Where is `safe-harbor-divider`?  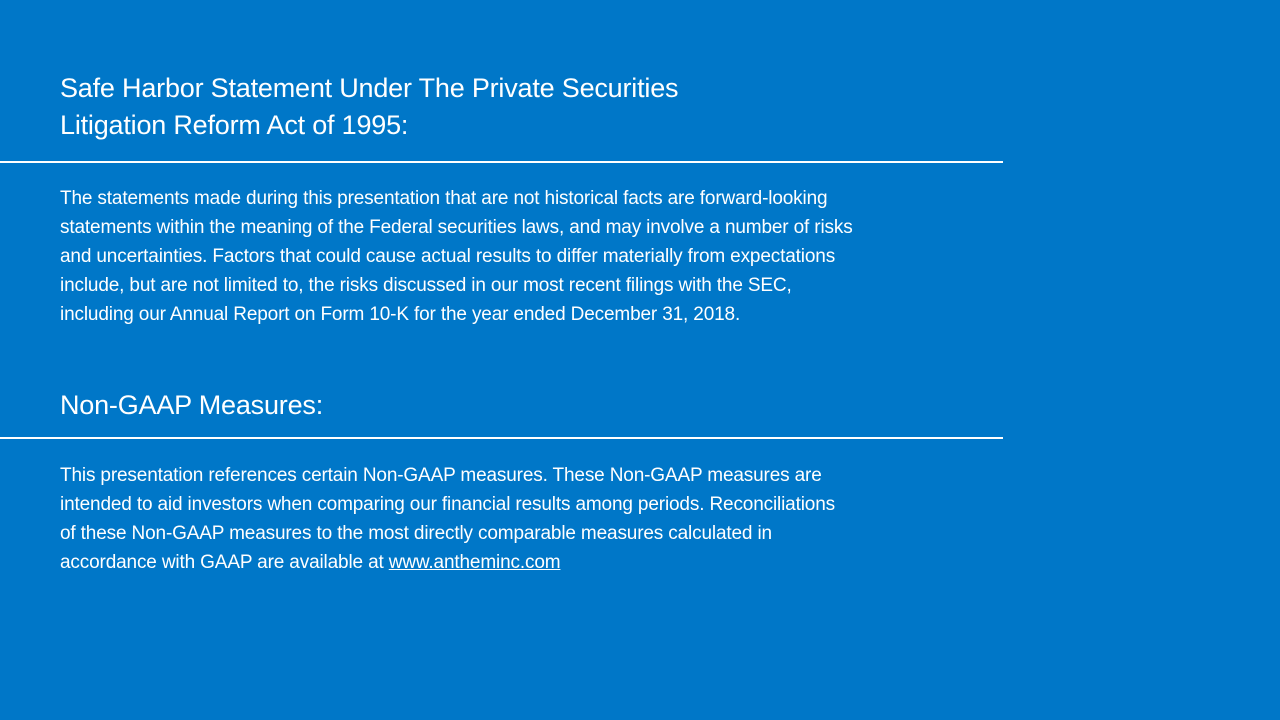
safe-harbor-divider is located at coordinates (501, 162).